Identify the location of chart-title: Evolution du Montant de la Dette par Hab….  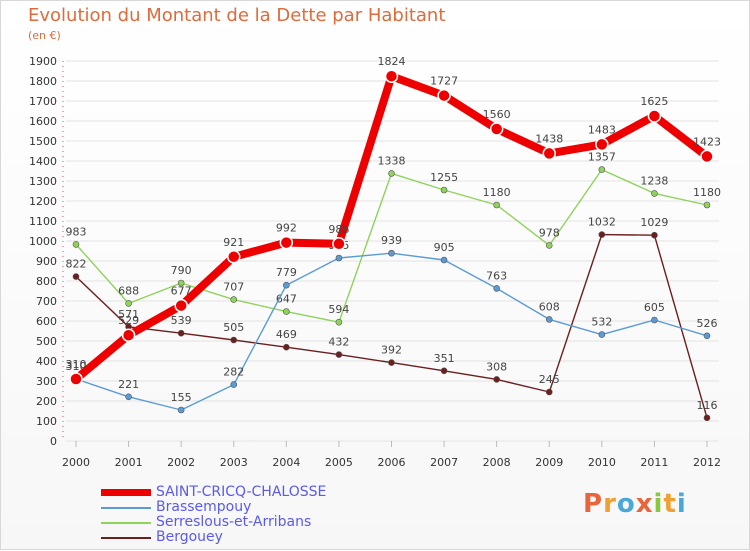
(237, 15).